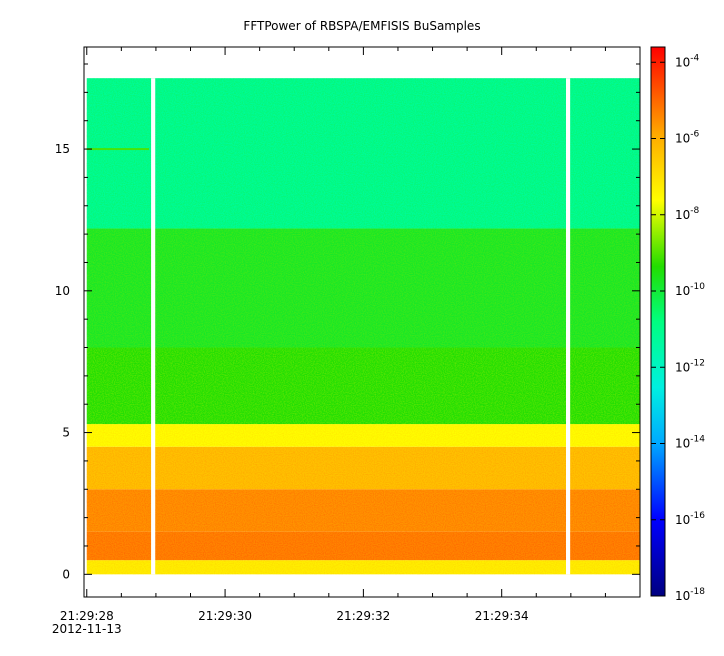 This screenshot has height=656, width=724. I want to click on colorbar-tick-label-5: 10⁻⁸, so click(687, 214).